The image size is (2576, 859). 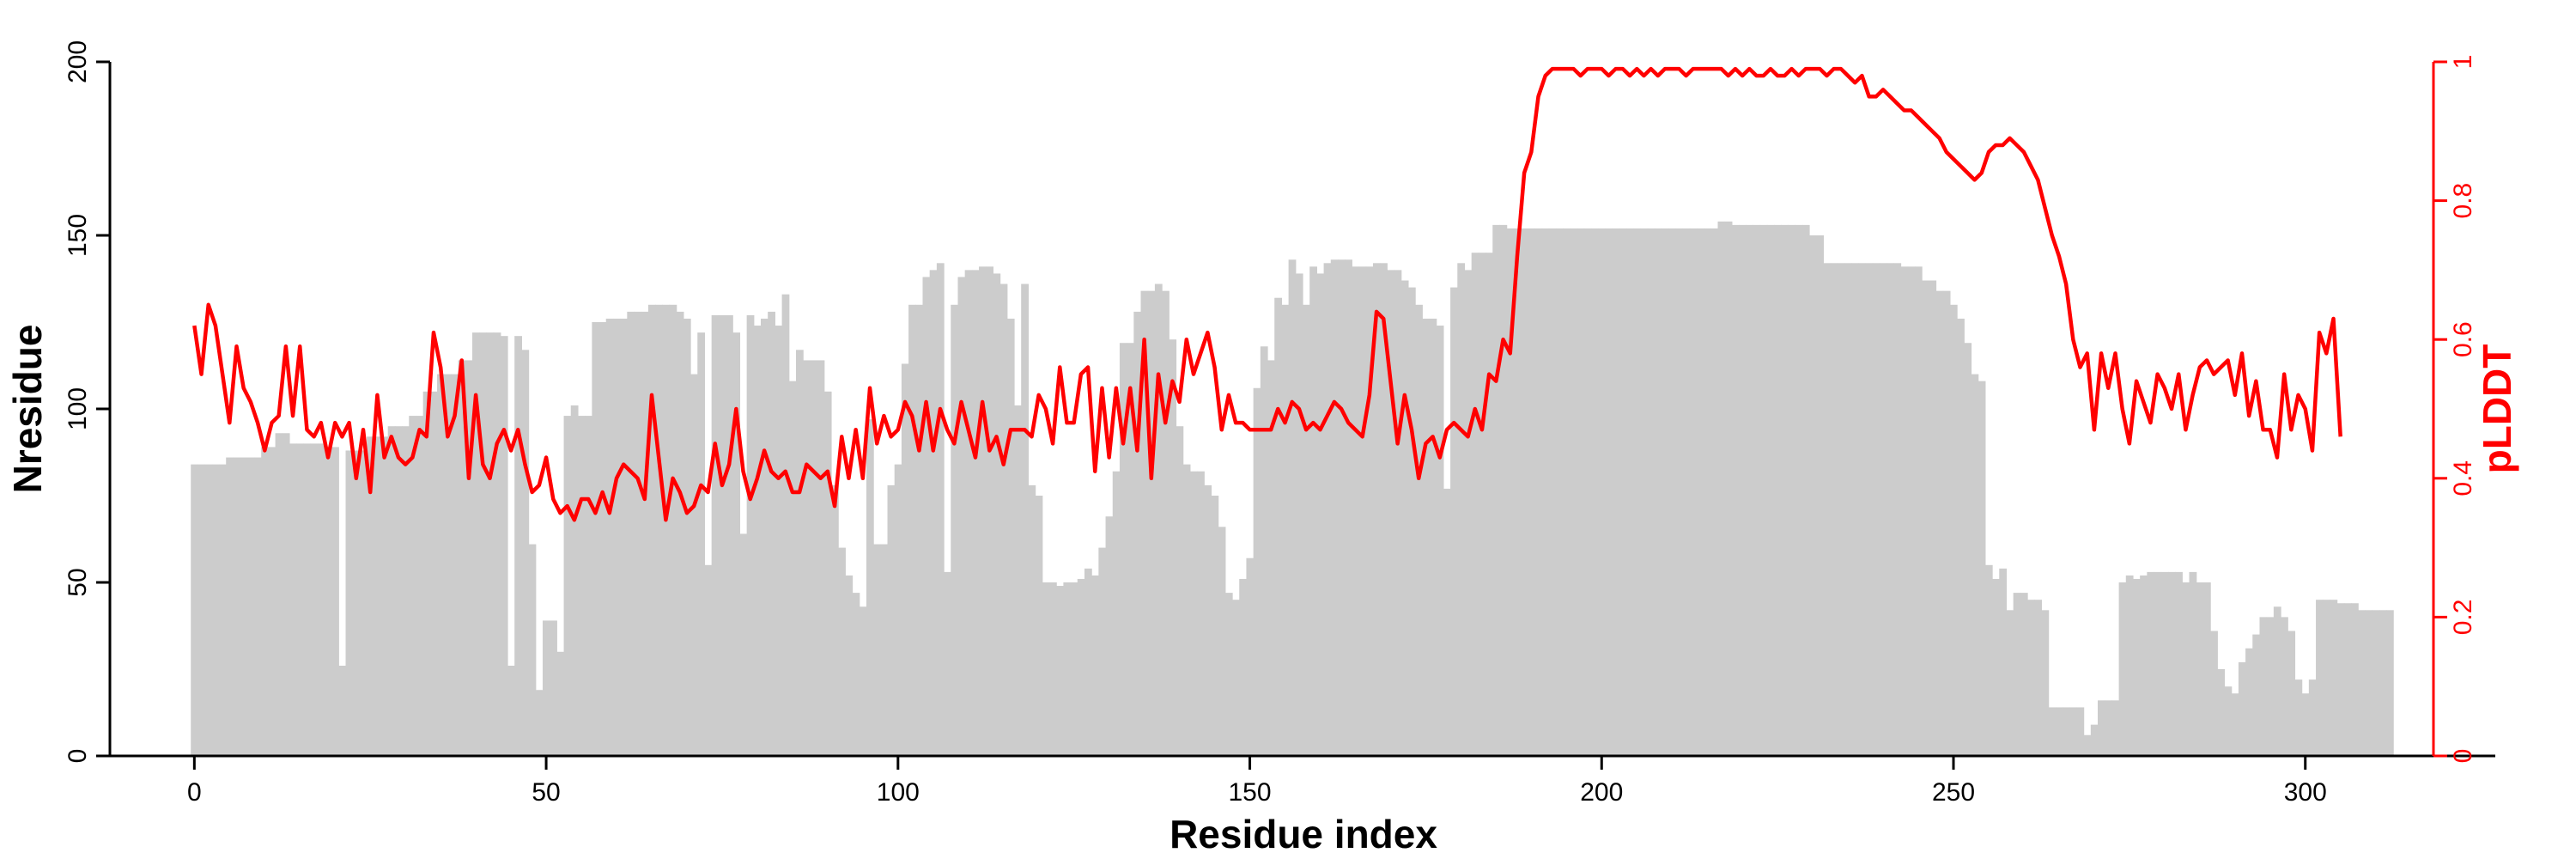 I want to click on y-ticks: 0 50 100 150 200, so click(x=87, y=402).